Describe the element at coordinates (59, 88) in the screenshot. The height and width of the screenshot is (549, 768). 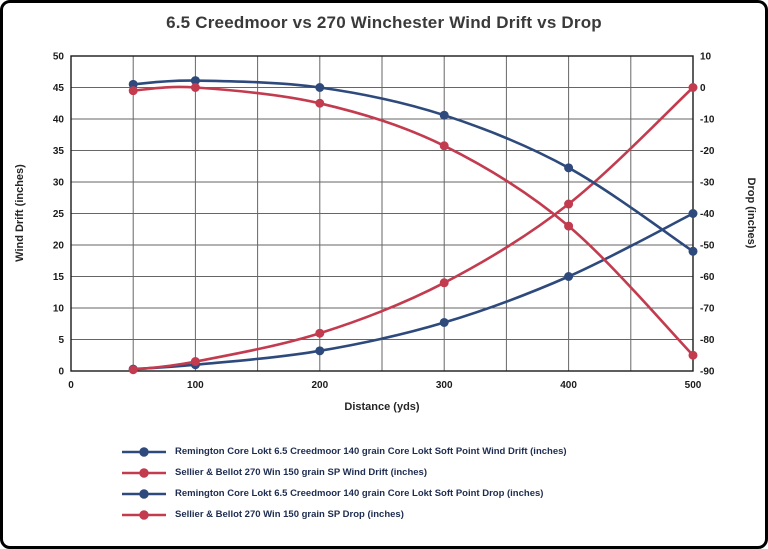
I see `svg-text: 45` at that location.